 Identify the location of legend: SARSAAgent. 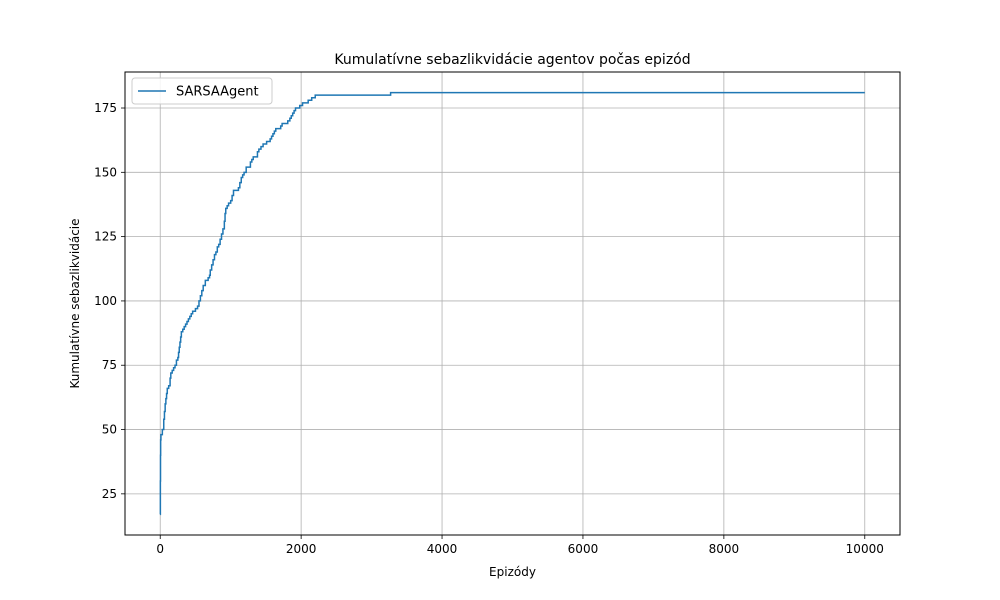
(202, 91).